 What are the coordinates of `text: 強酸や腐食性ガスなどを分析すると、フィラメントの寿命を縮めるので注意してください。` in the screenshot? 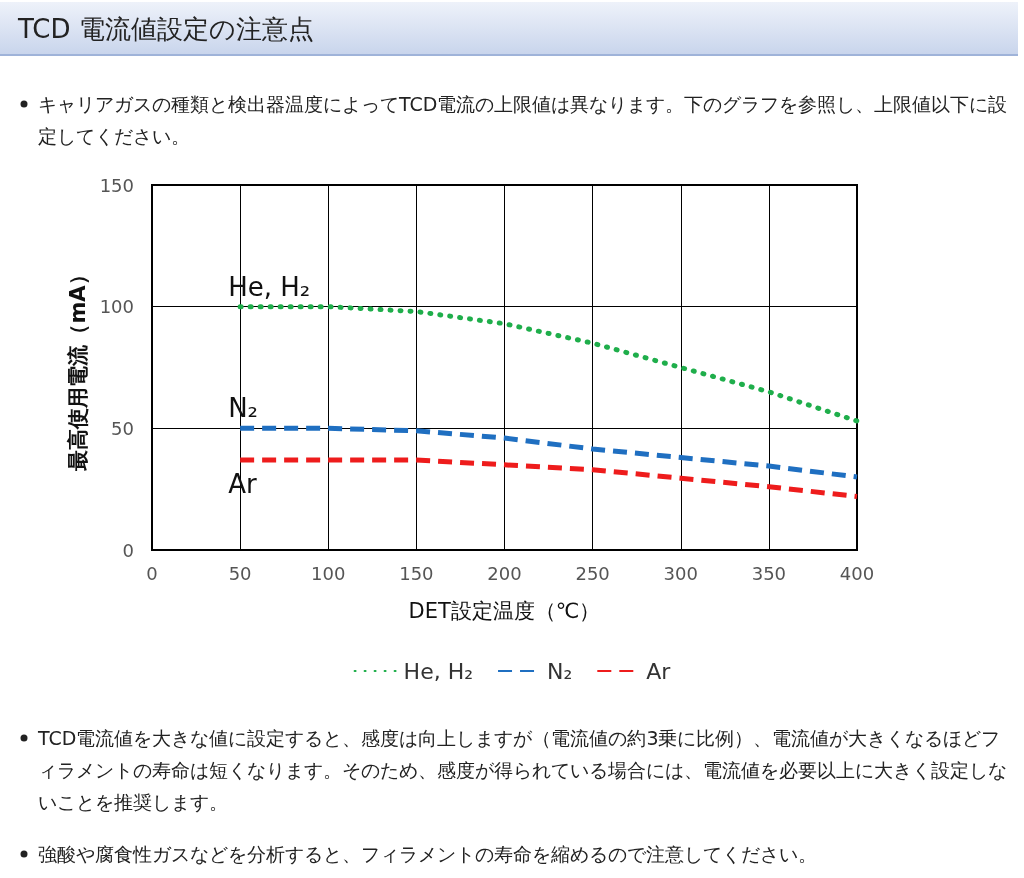 It's located at (427, 854).